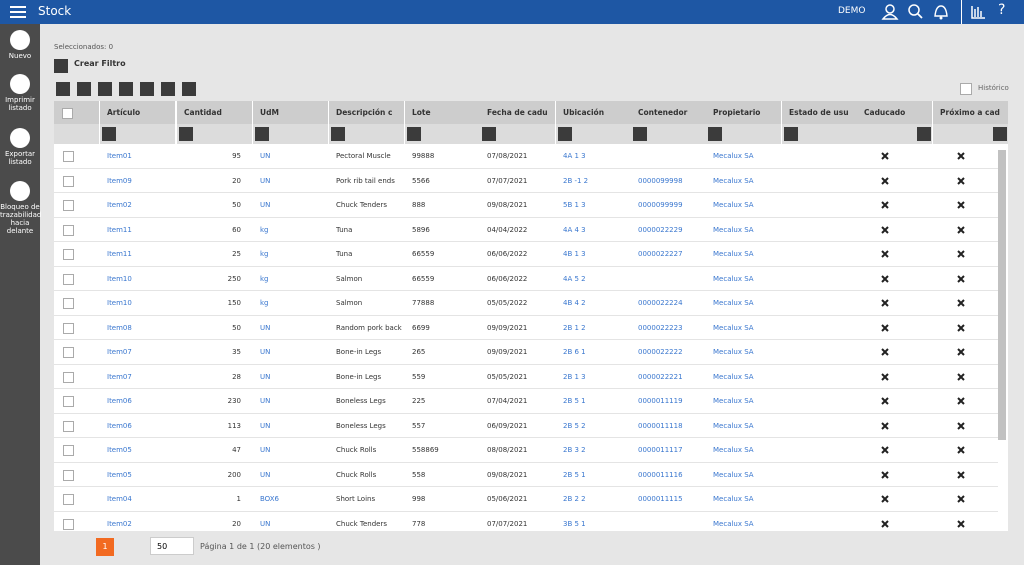 This screenshot has width=1024, height=565. I want to click on trace-lock-button: Bloqueo de trazabilidad hacia delante, so click(20, 208).